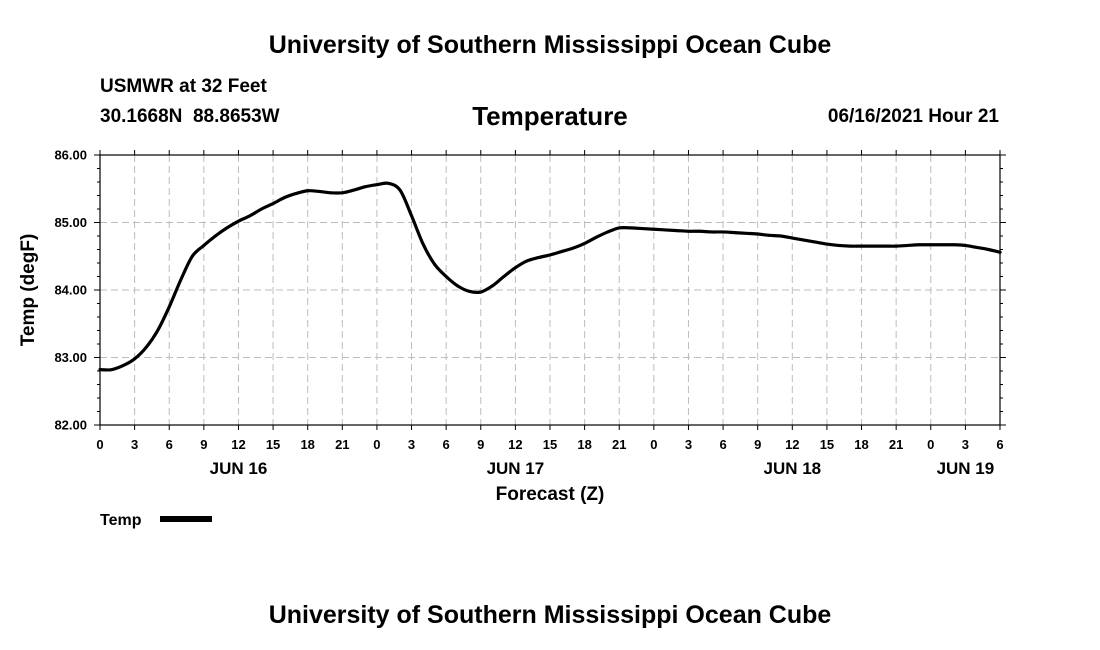 The height and width of the screenshot is (650, 1100). What do you see at coordinates (190, 116) in the screenshot?
I see `station-coordinates: 30.1668N 88.8653W` at bounding box center [190, 116].